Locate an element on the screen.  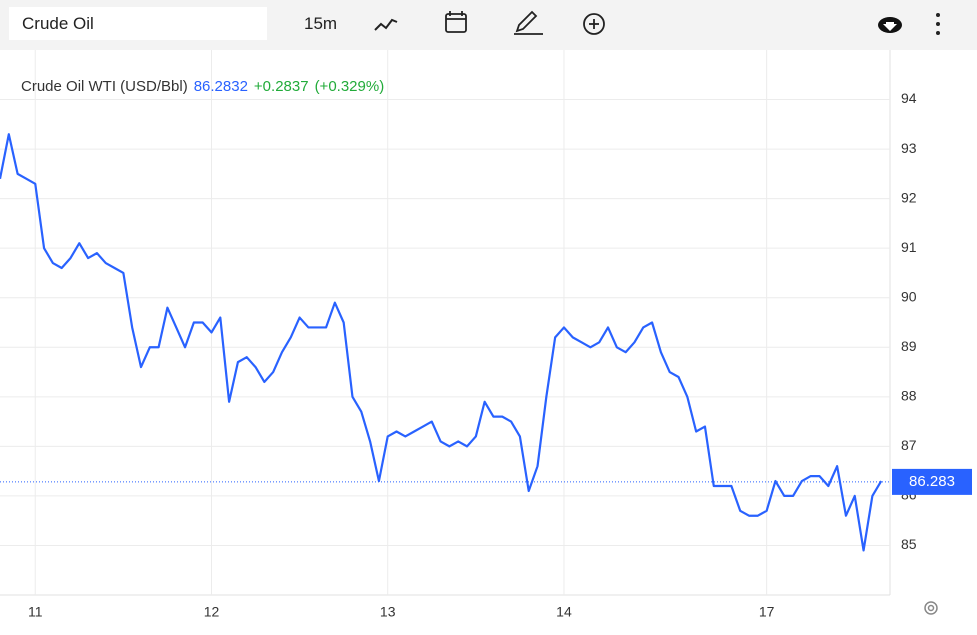
y-tick-label: 91 is located at coordinates (909, 247).